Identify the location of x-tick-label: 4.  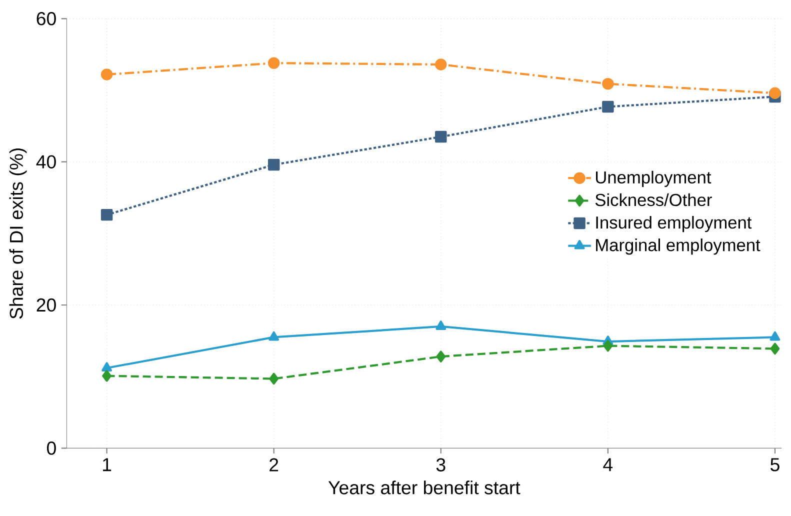
(608, 464).